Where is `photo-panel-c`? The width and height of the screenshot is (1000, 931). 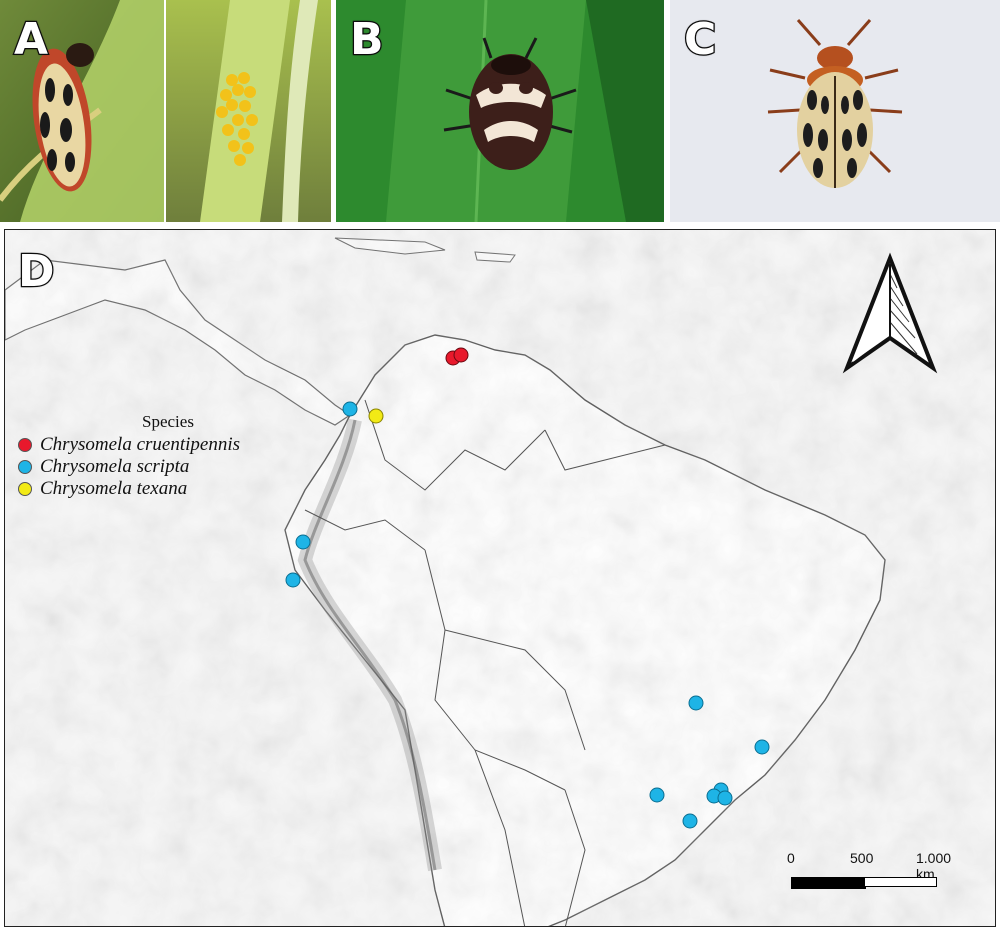 photo-panel-c is located at coordinates (835, 111).